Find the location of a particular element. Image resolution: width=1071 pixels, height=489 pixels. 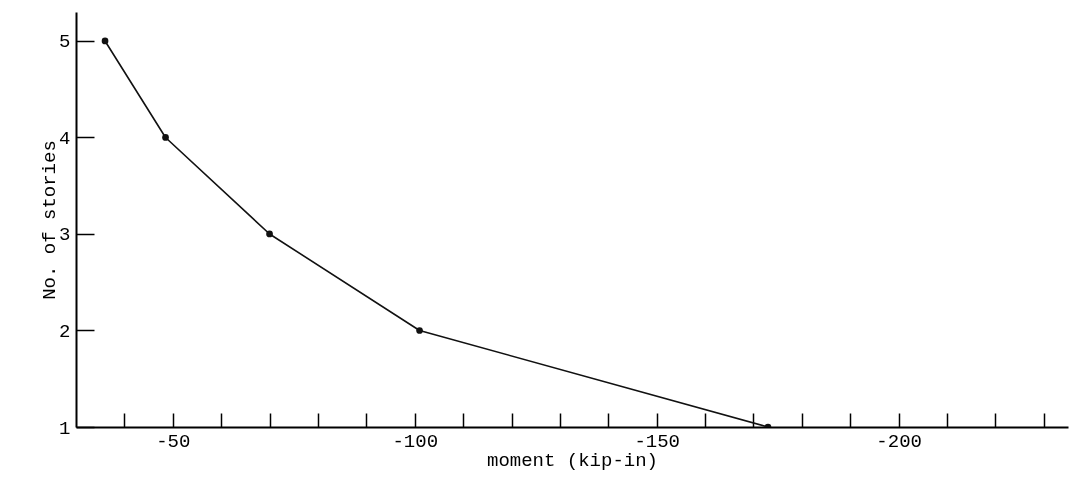

y-tick-label: 5 is located at coordinates (65, 42).